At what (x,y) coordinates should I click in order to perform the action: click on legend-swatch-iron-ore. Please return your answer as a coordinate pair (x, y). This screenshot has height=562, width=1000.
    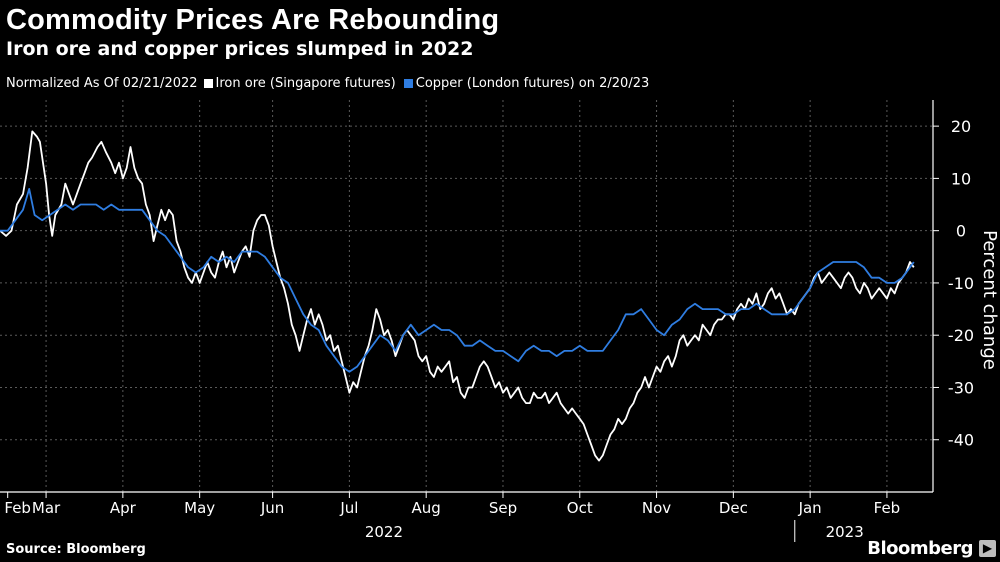
    Looking at the image, I should click on (208, 83).